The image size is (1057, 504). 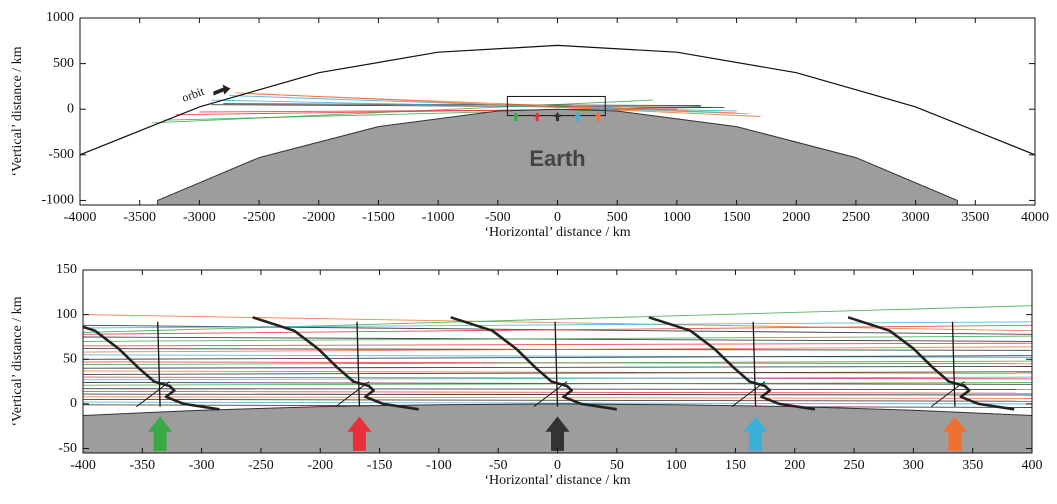 What do you see at coordinates (259, 217) in the screenshot?
I see `x-tick-label: -2500` at bounding box center [259, 217].